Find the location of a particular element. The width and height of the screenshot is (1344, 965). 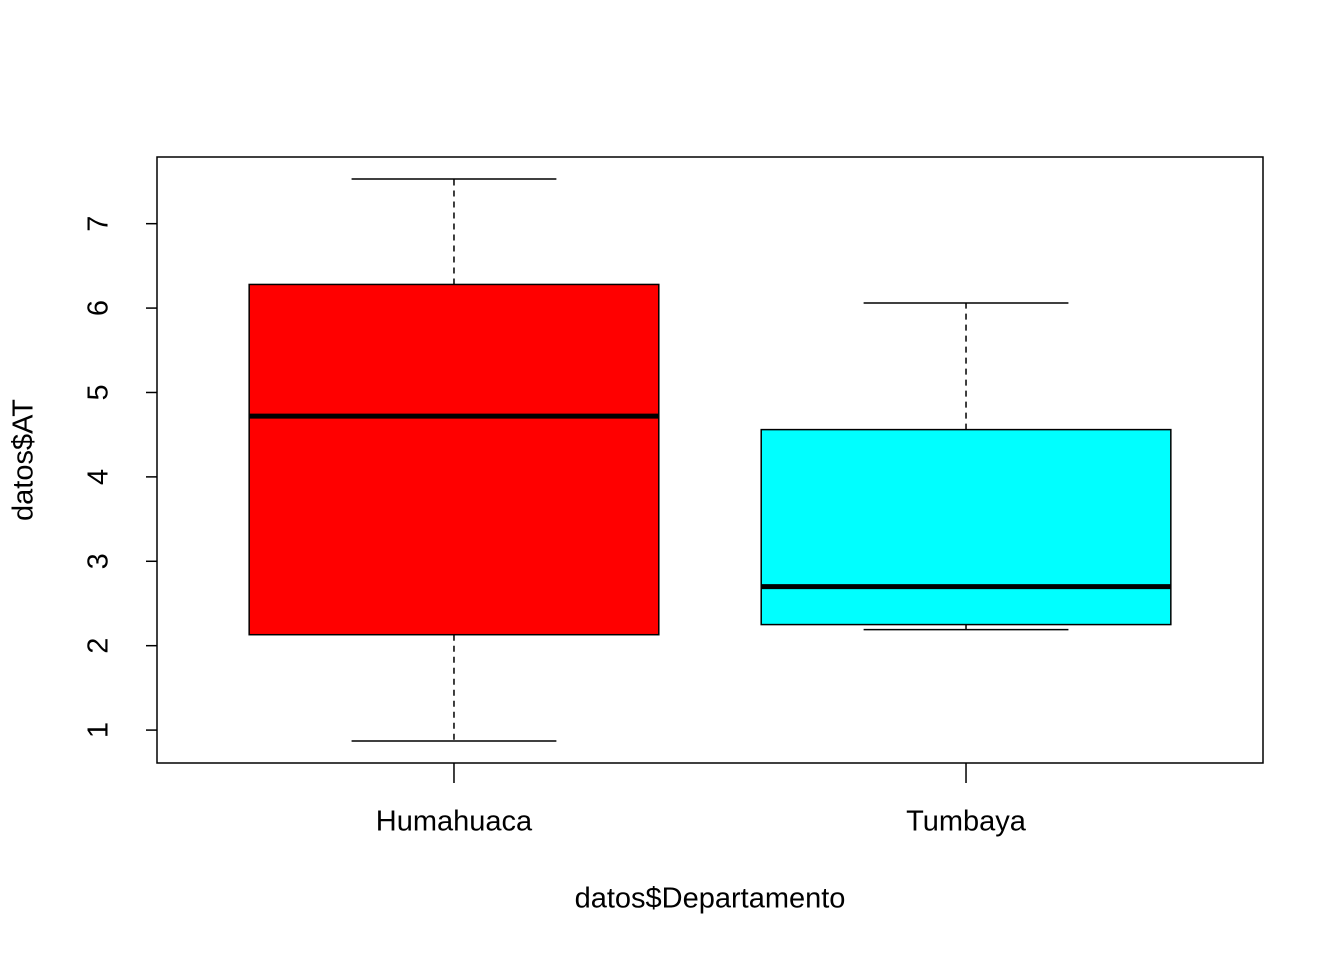

y-tick-label: 7 is located at coordinates (99, 224).